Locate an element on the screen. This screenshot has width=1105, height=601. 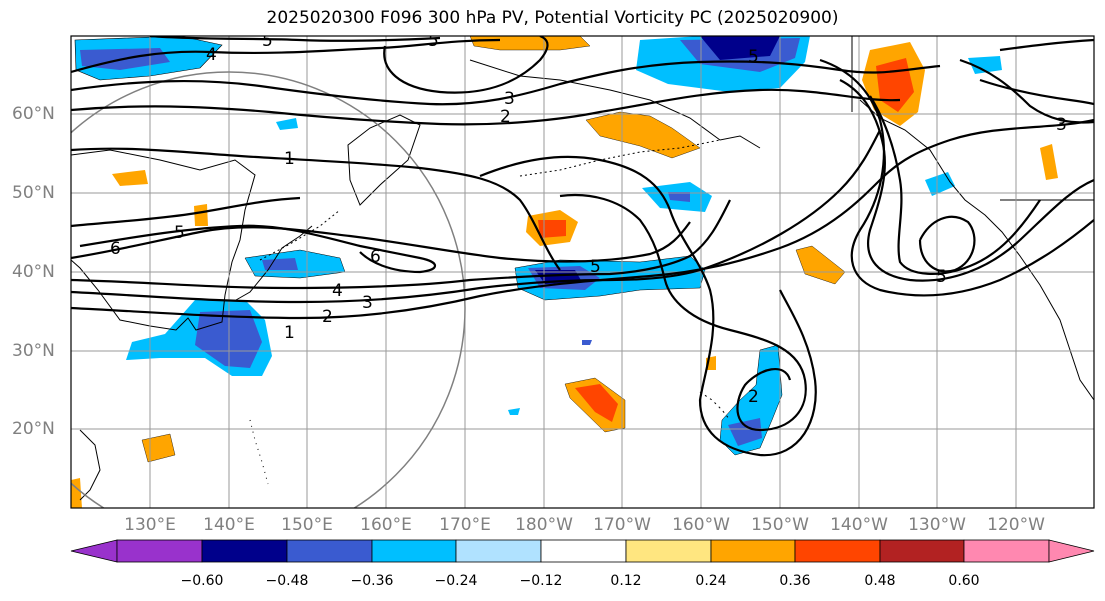
lat-label-30n: 30°N is located at coordinates (33, 351).